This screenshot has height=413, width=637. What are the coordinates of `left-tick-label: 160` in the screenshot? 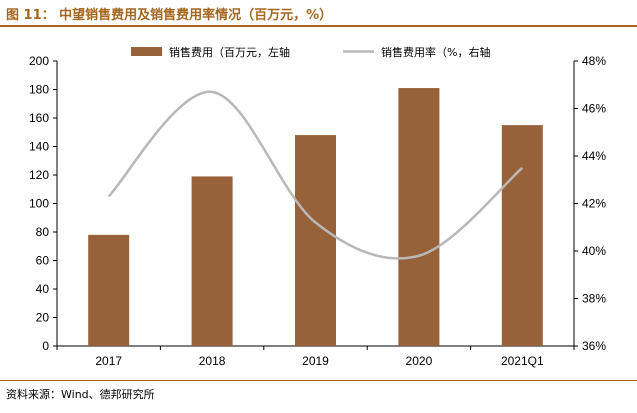 It's located at (39, 118).